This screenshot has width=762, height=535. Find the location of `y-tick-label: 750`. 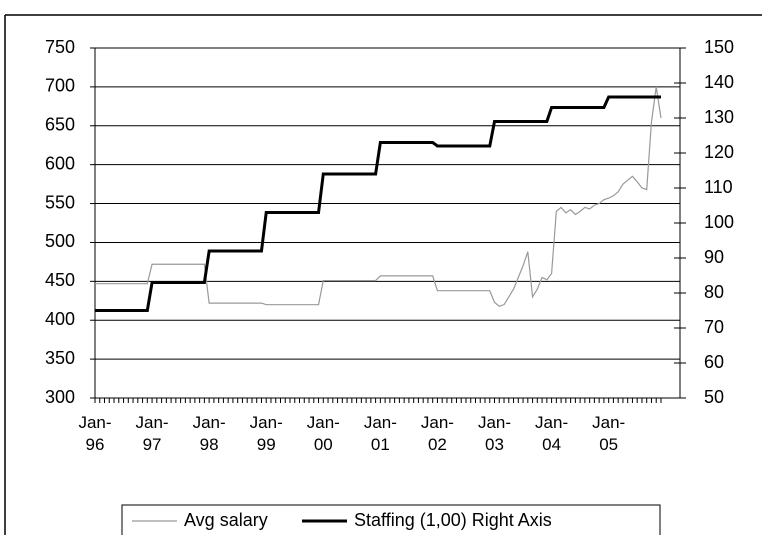

y-tick-label: 750 is located at coordinates (60, 47).